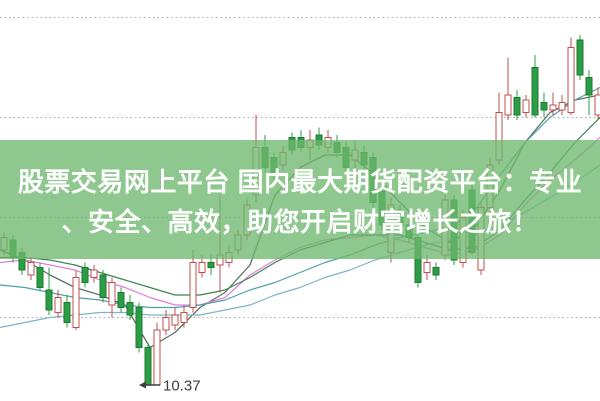 The width and height of the screenshot is (600, 401). I want to click on low-arrow-head-icon, so click(142, 385).